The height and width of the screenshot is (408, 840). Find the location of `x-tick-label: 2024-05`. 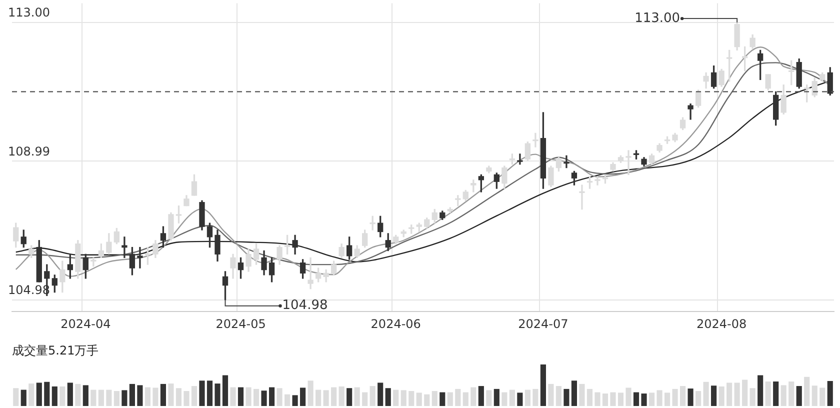

x-tick-label: 2024-05 is located at coordinates (241, 323).